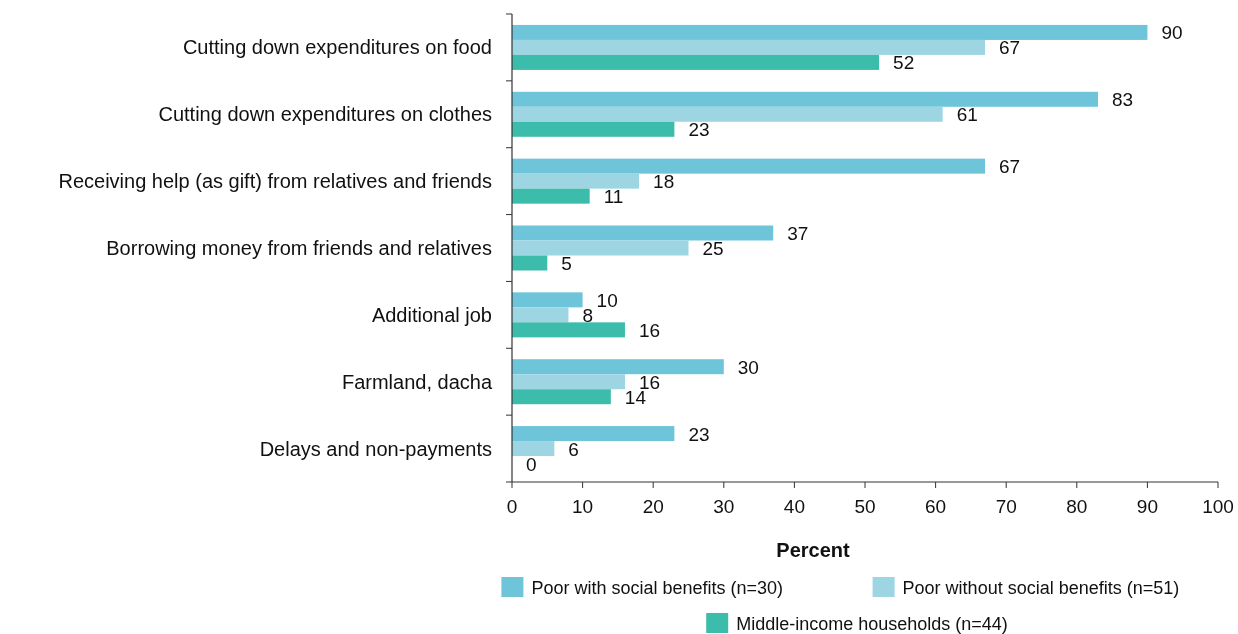 This screenshot has width=1238, height=634. I want to click on data-label: 11, so click(613, 197).